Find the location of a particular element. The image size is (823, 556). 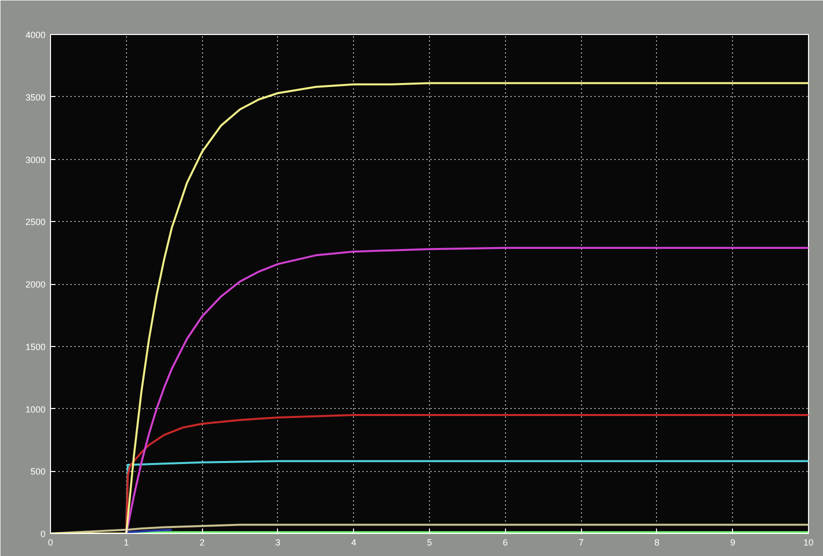

x-tick-label: 9 is located at coordinates (733, 543).